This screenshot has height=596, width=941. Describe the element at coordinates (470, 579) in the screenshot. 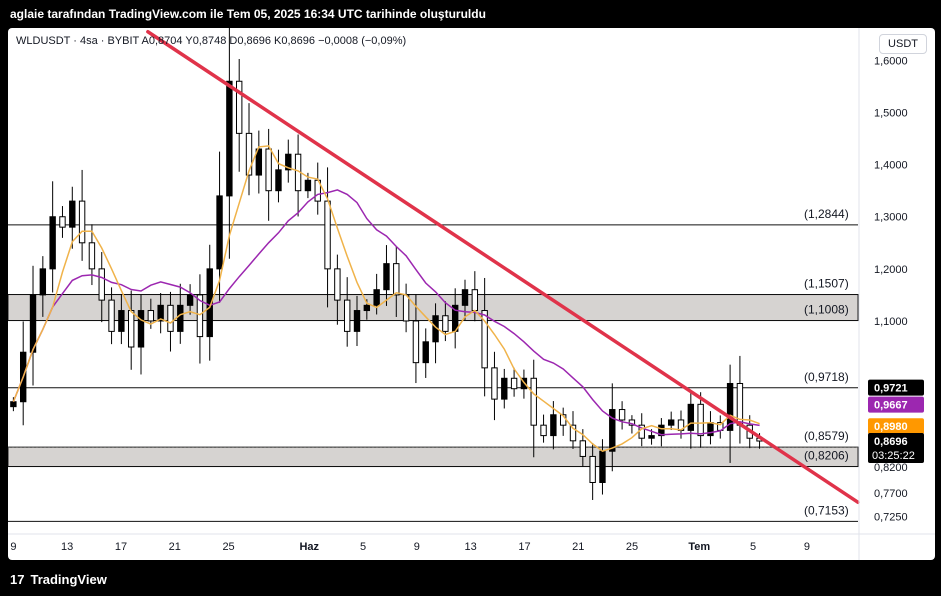

I see `footer-bar: 17 TradingView` at that location.